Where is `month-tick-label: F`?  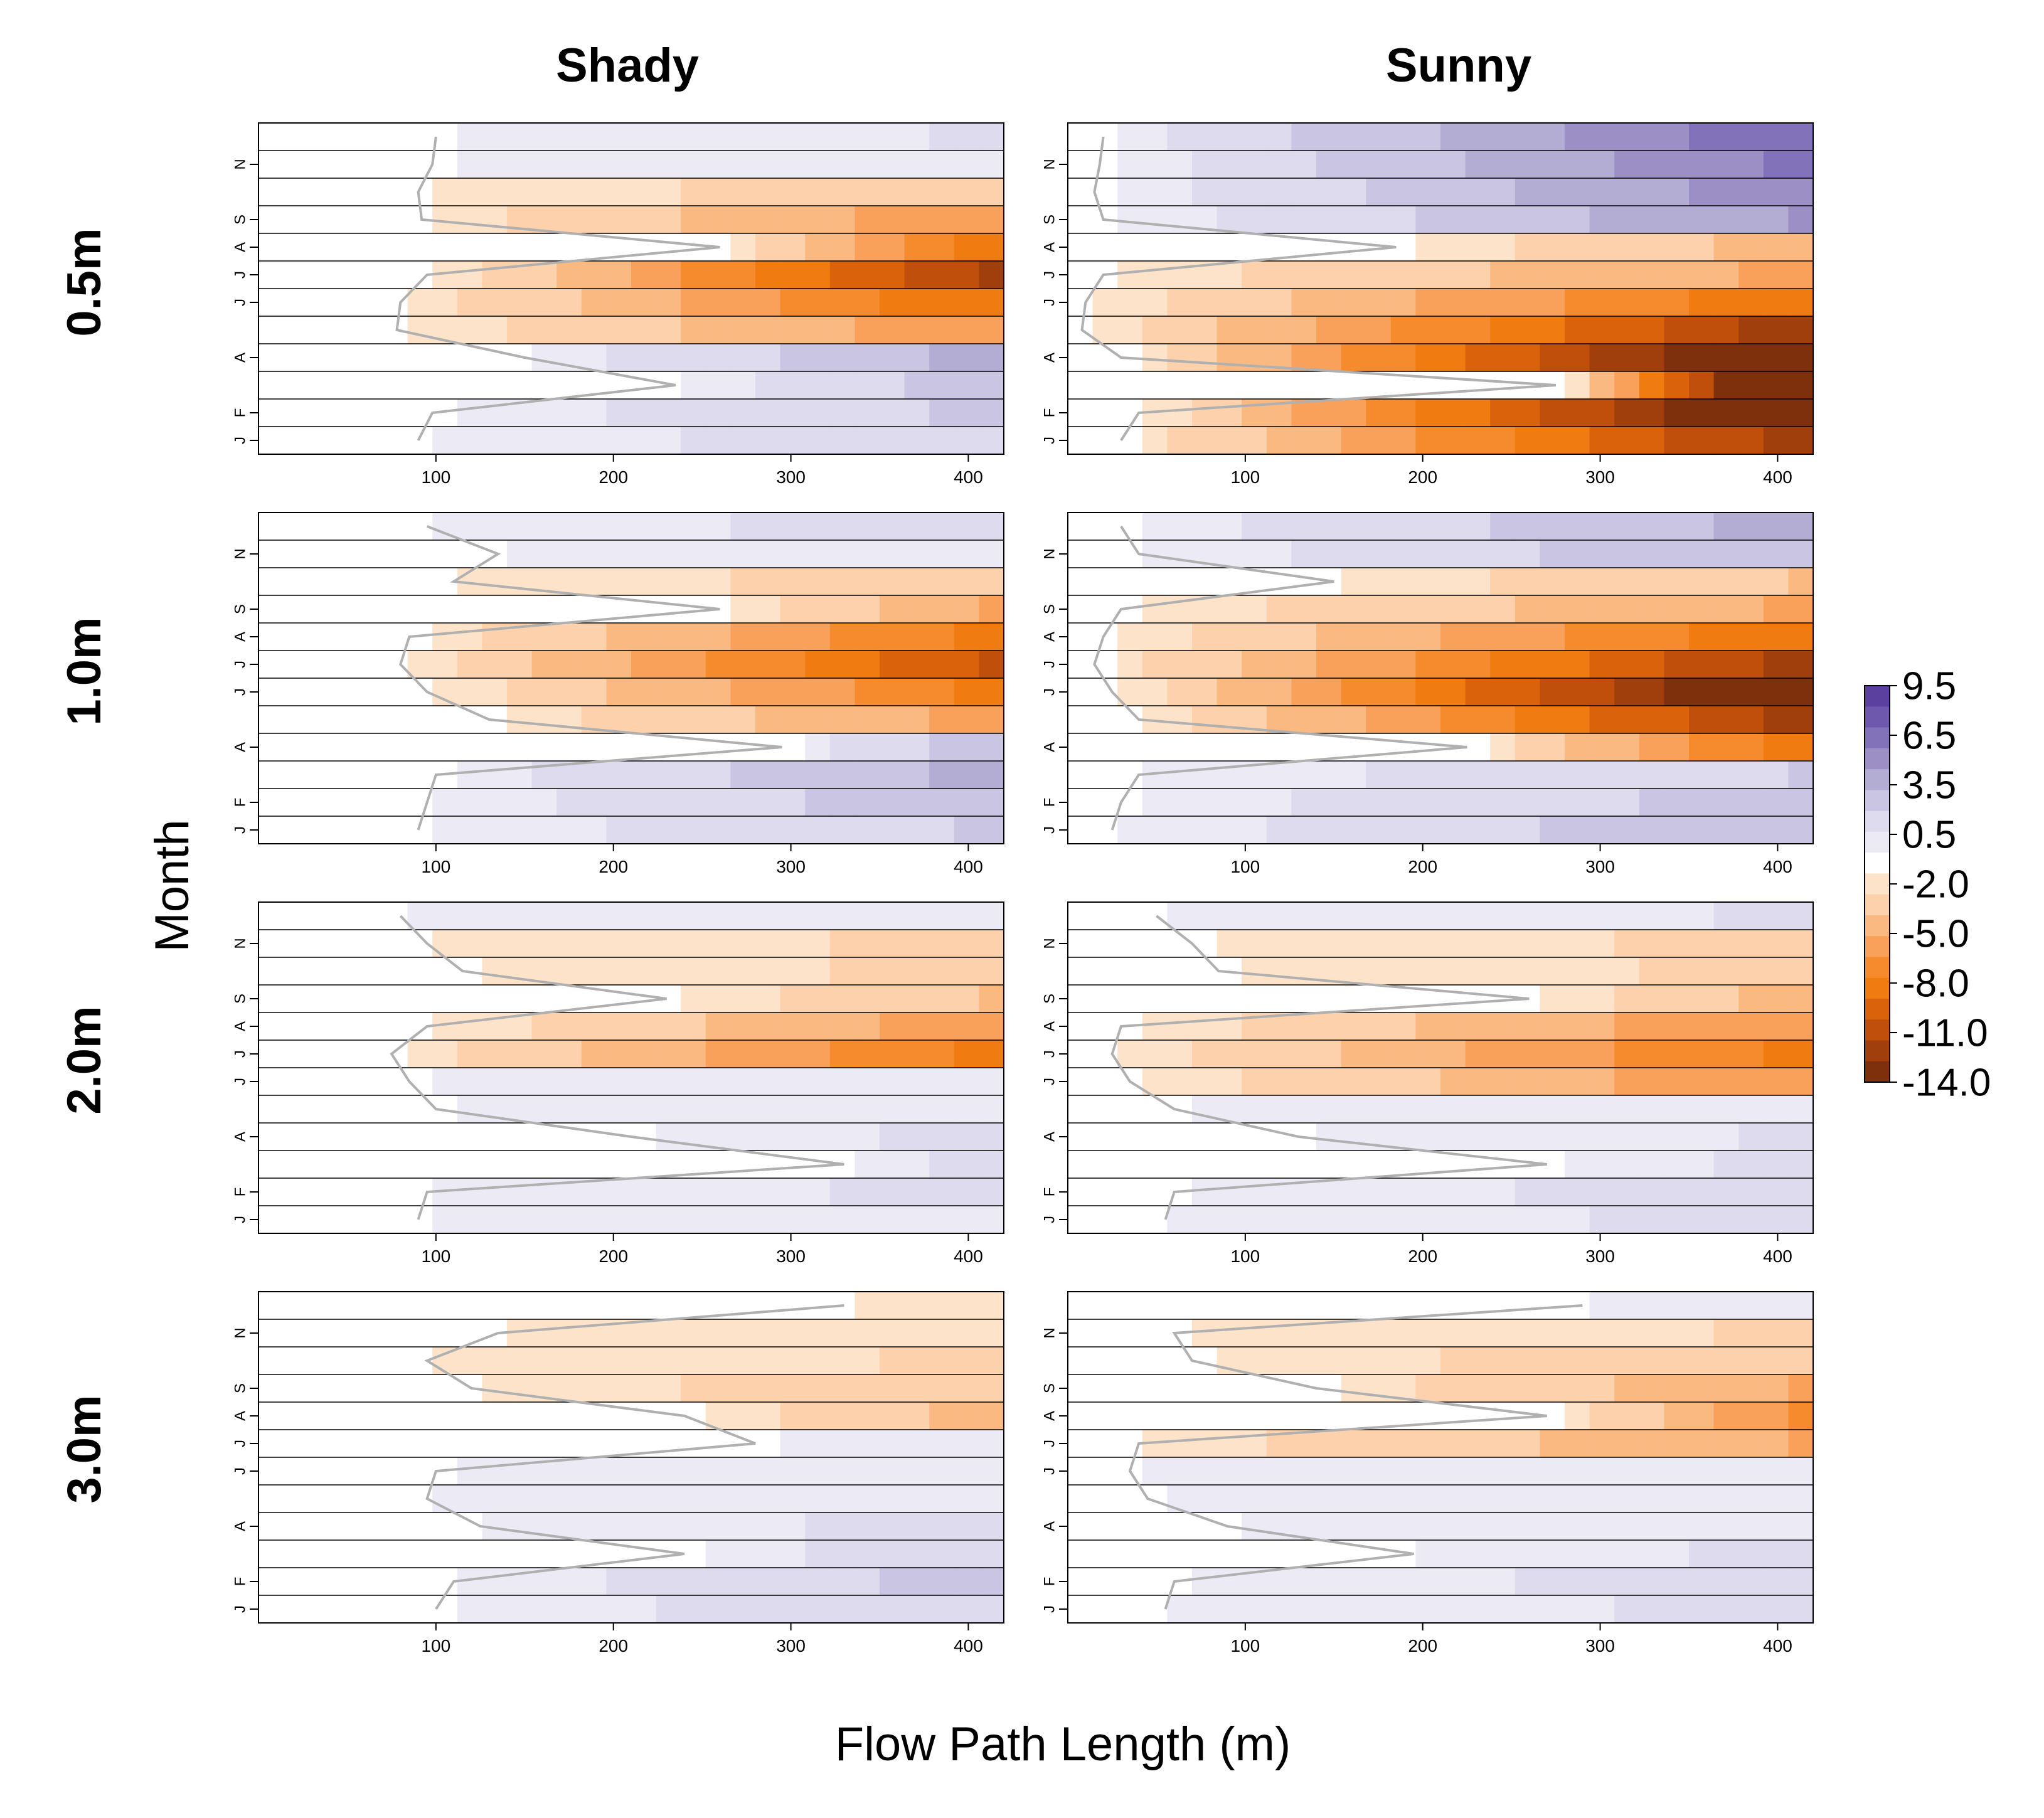 month-tick-label: F is located at coordinates (240, 1192).